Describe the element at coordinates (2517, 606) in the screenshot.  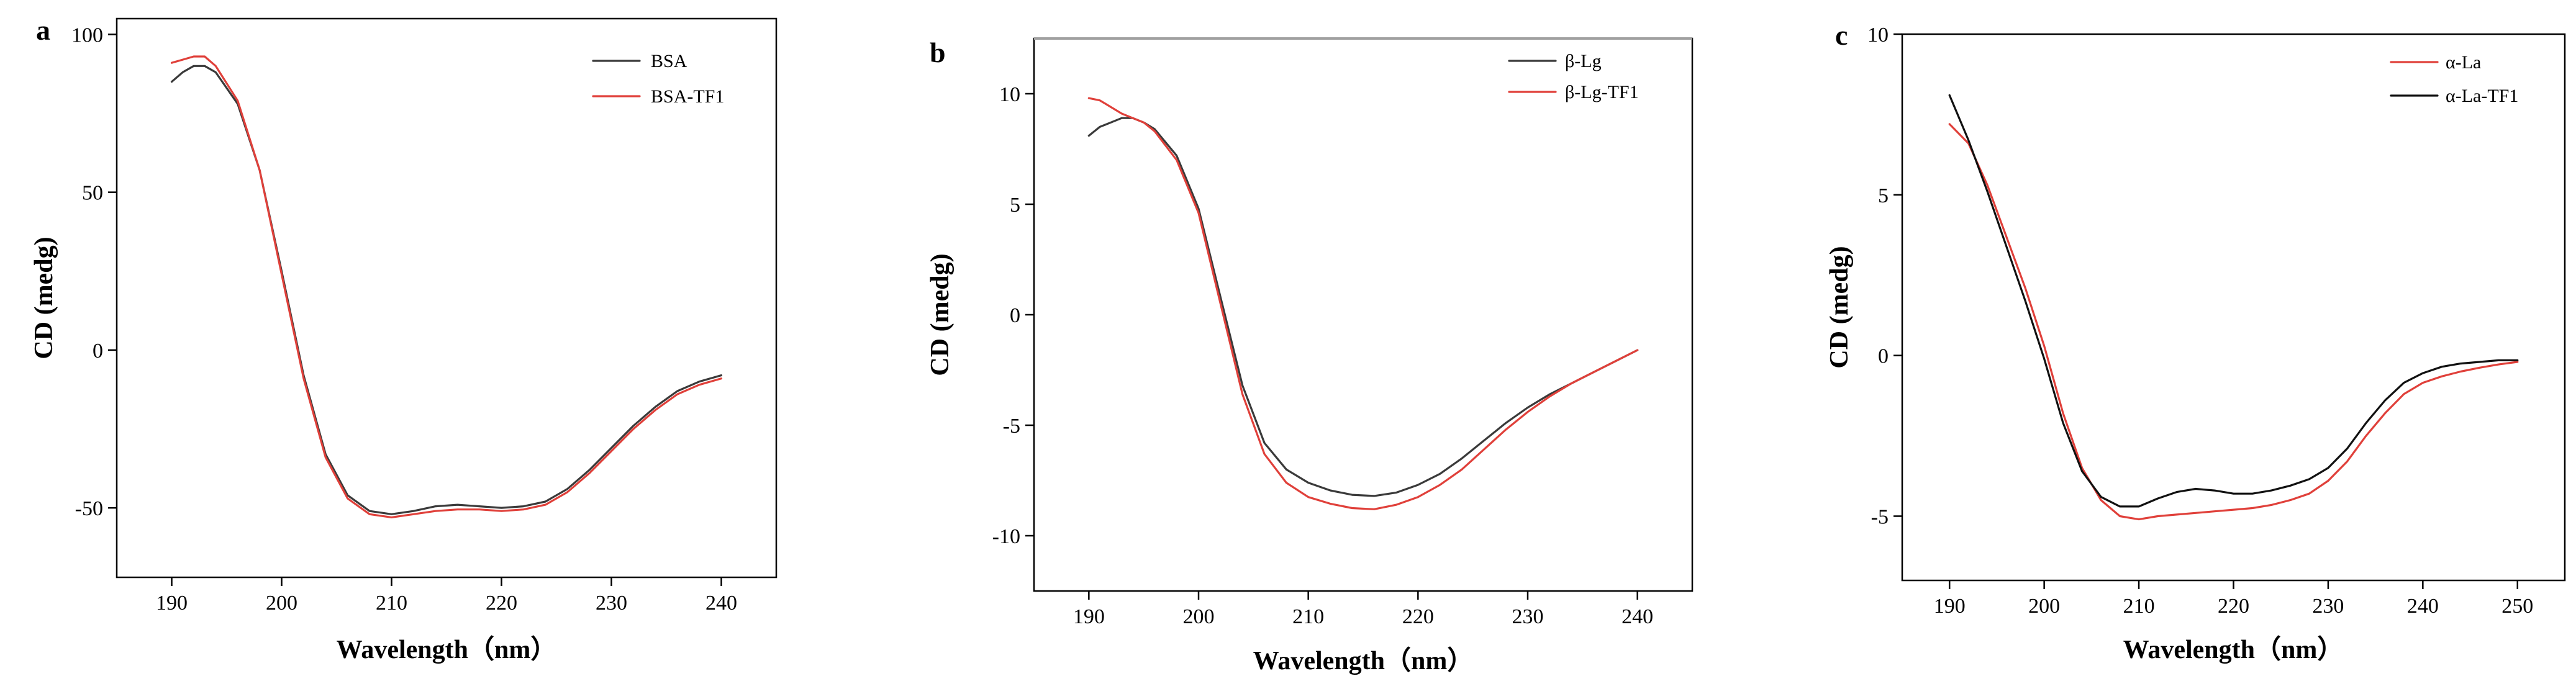
I see `x-tick-label-250: 250` at that location.